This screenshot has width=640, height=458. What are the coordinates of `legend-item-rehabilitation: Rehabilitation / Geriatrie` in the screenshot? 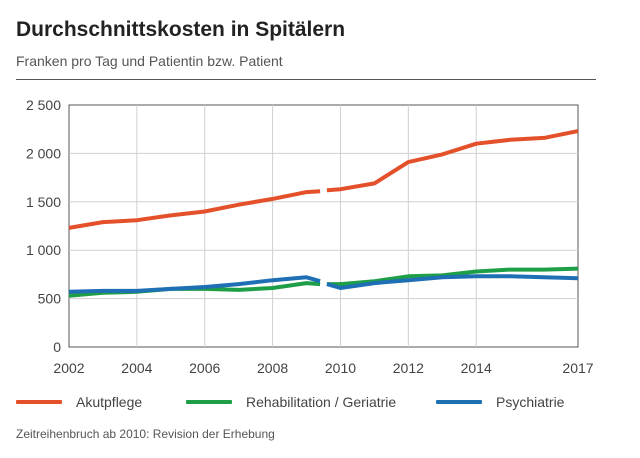 It's located at (291, 402).